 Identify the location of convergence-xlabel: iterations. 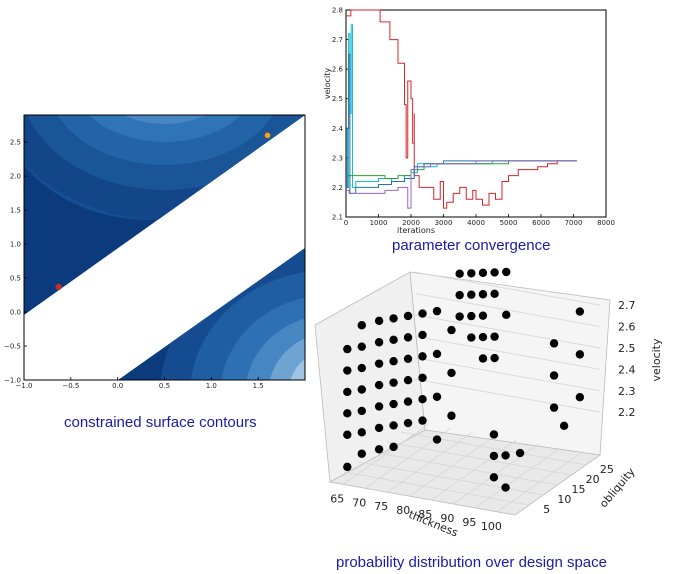
(416, 230).